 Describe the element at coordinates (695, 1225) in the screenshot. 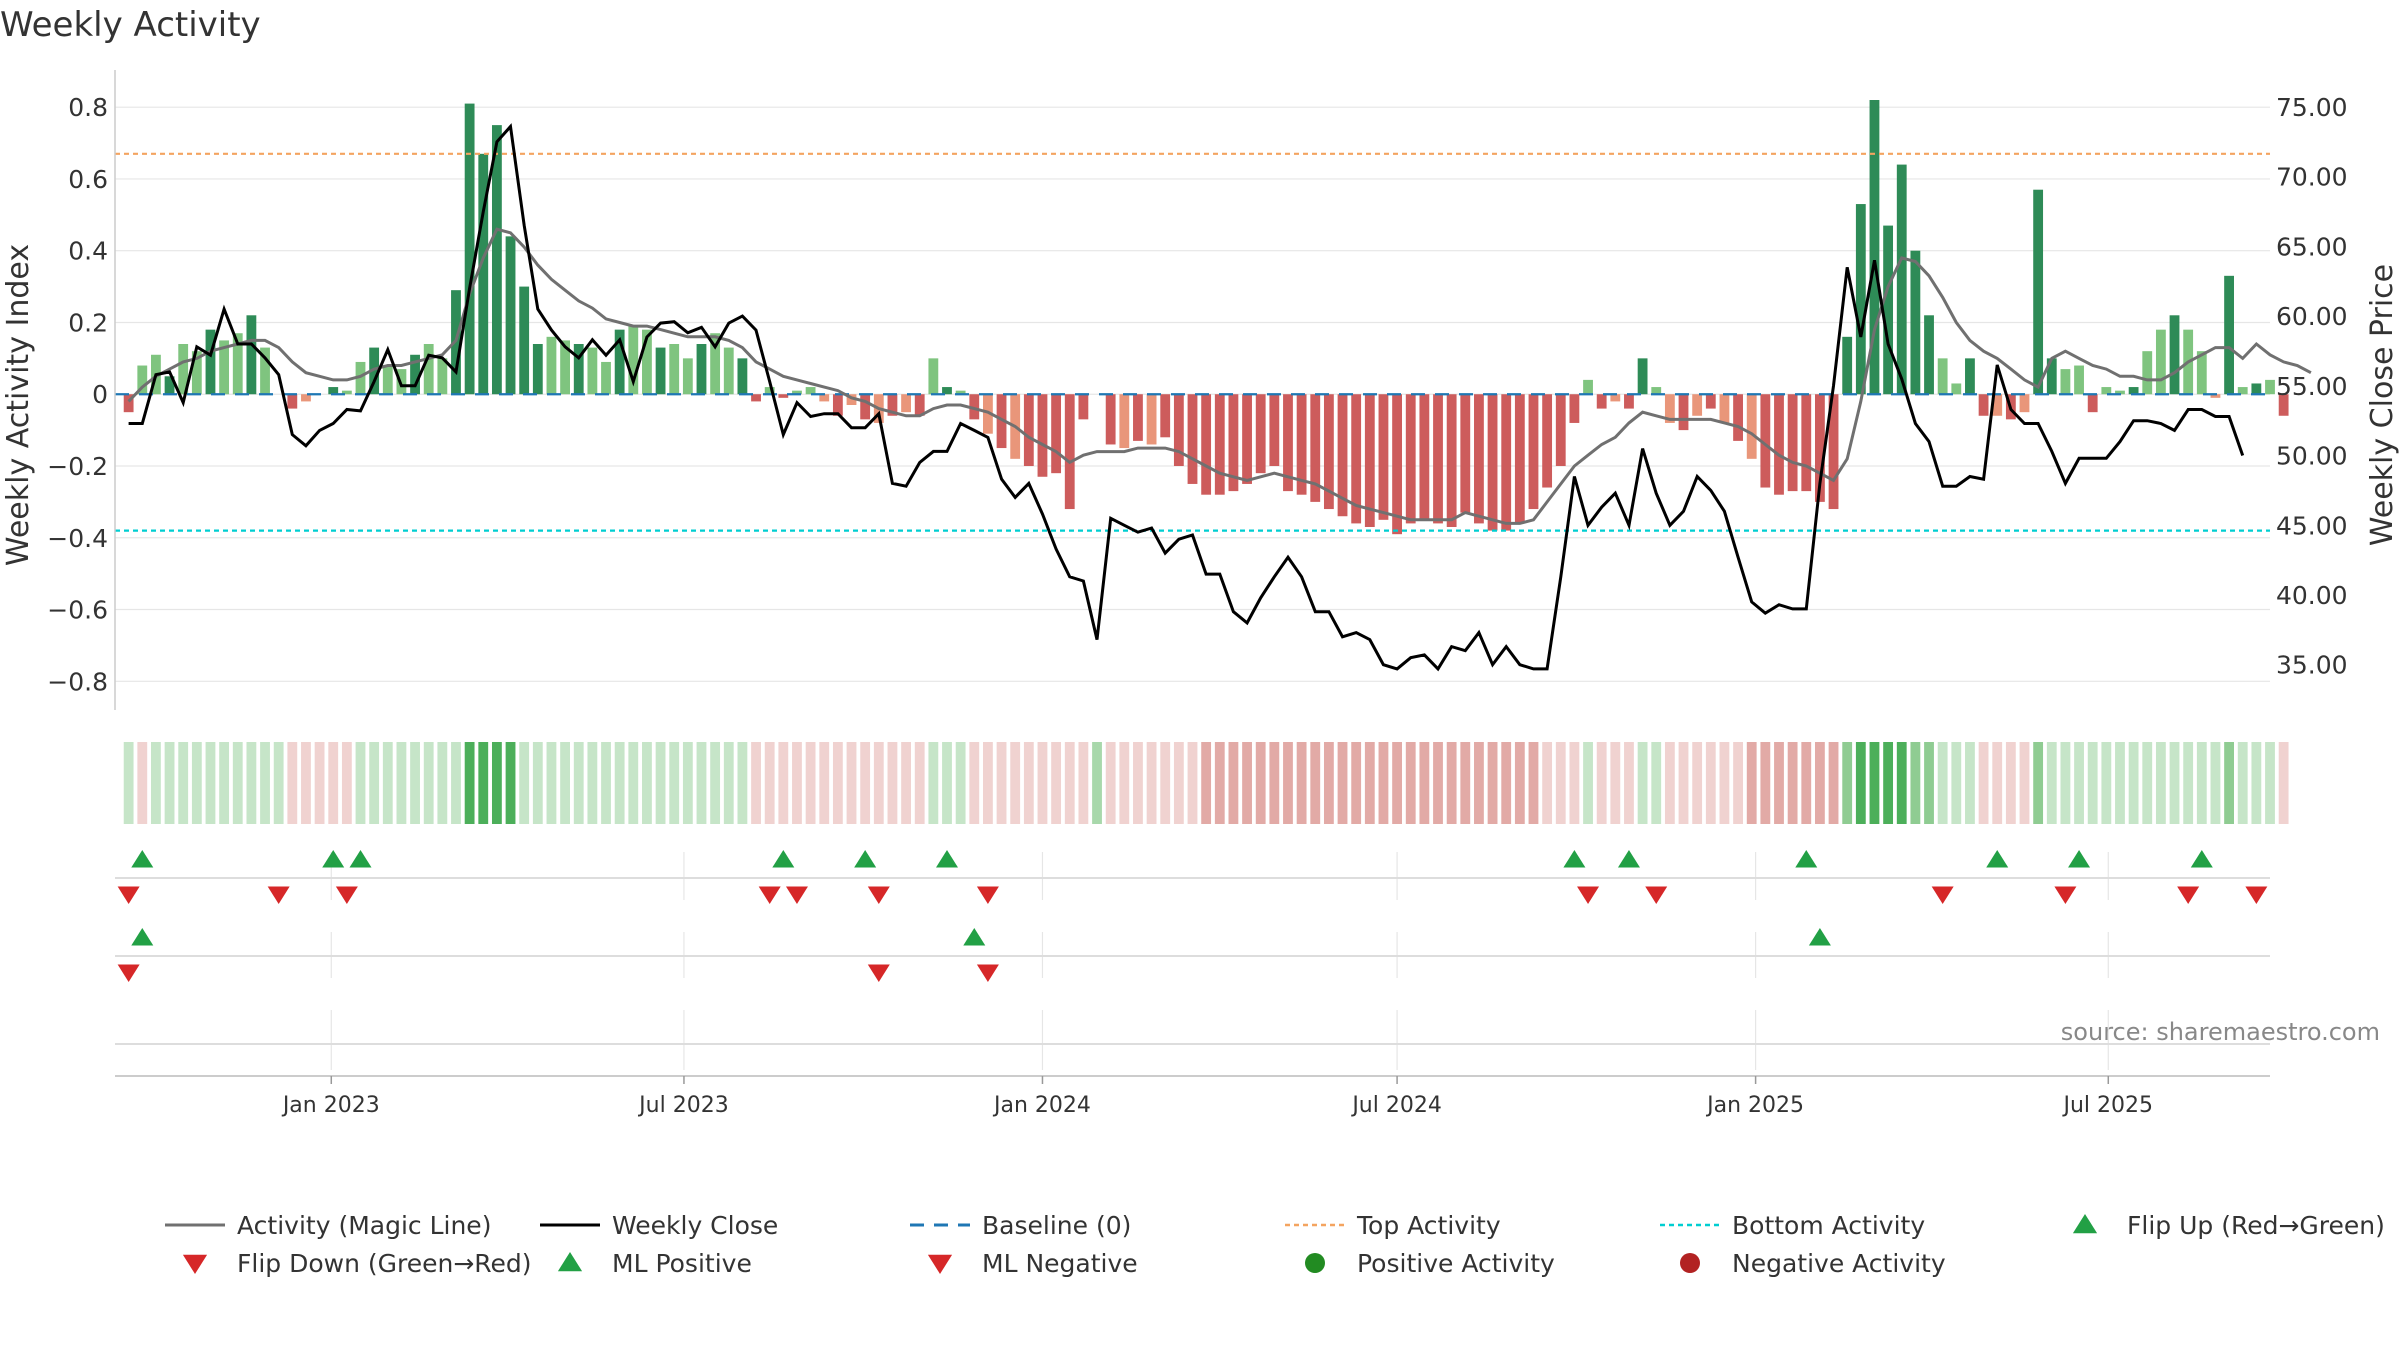

I see `legend-label: Weekly Close` at that location.